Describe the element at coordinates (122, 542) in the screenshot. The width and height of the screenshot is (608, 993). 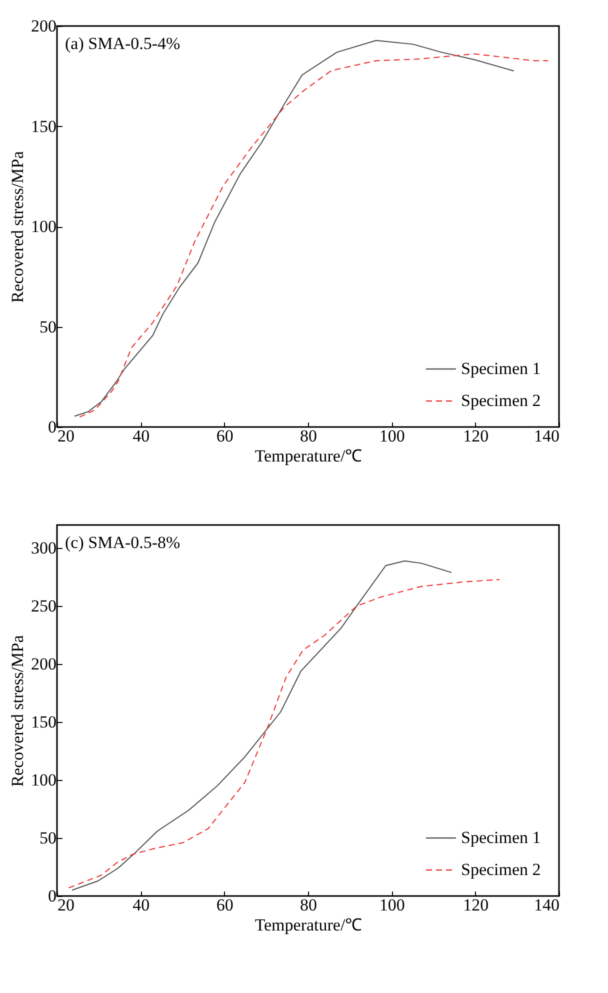
I see `text: (c) SMA-0.5-8%` at that location.